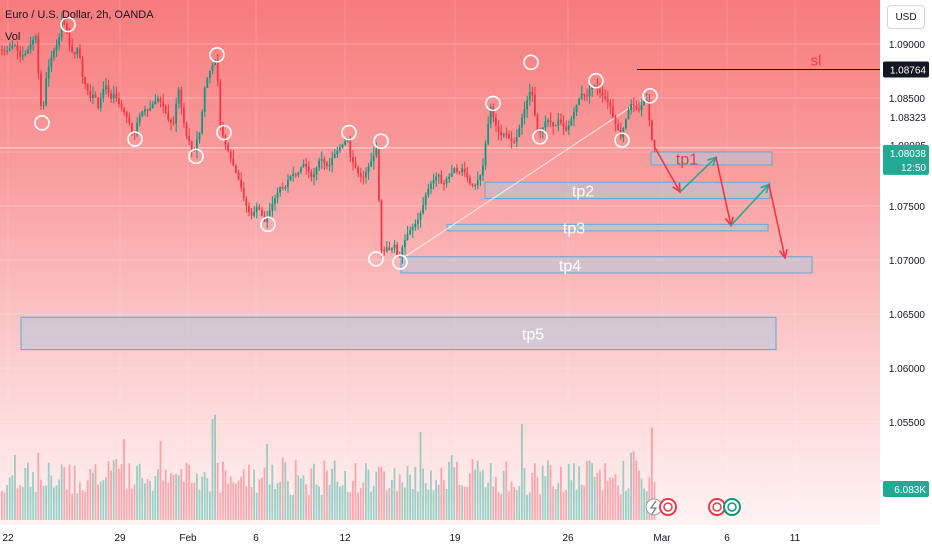 The height and width of the screenshot is (550, 932). What do you see at coordinates (907, 369) in the screenshot?
I see `price-tick-label: 1.06000` at bounding box center [907, 369].